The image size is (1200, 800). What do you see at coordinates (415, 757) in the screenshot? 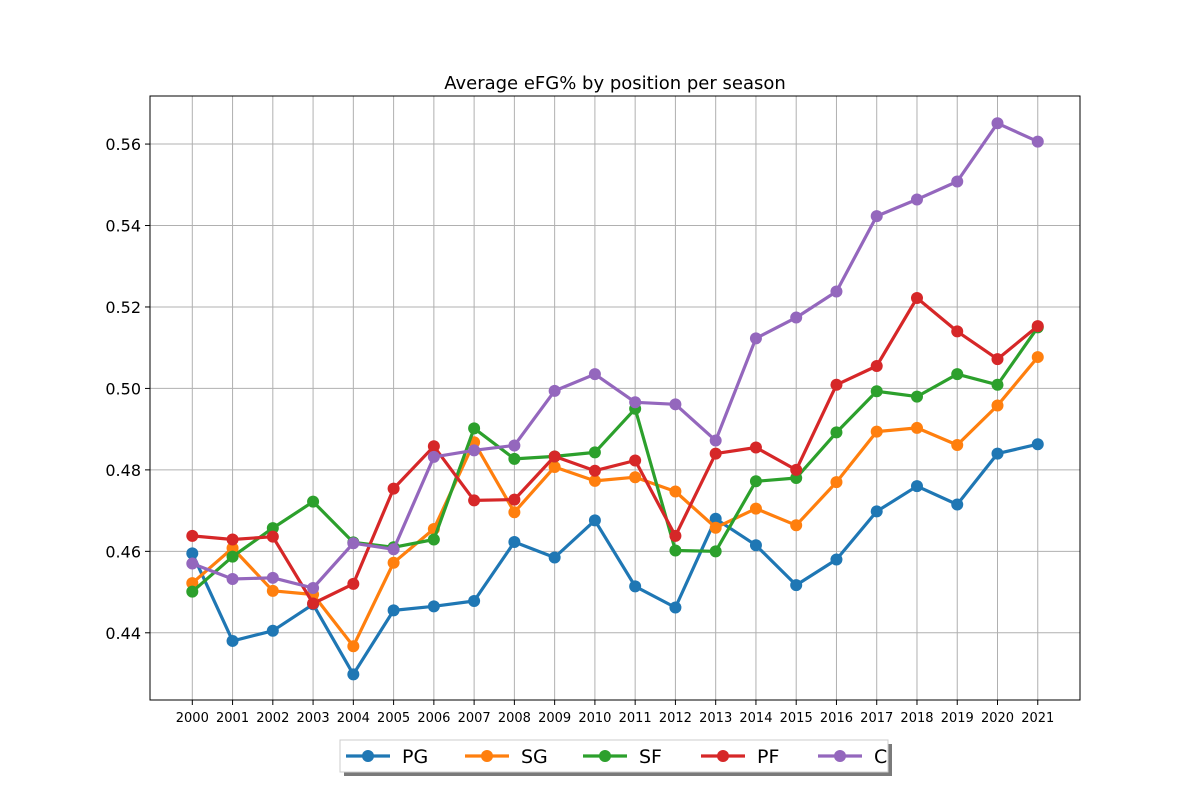
I see `legend-label: PG` at bounding box center [415, 757].